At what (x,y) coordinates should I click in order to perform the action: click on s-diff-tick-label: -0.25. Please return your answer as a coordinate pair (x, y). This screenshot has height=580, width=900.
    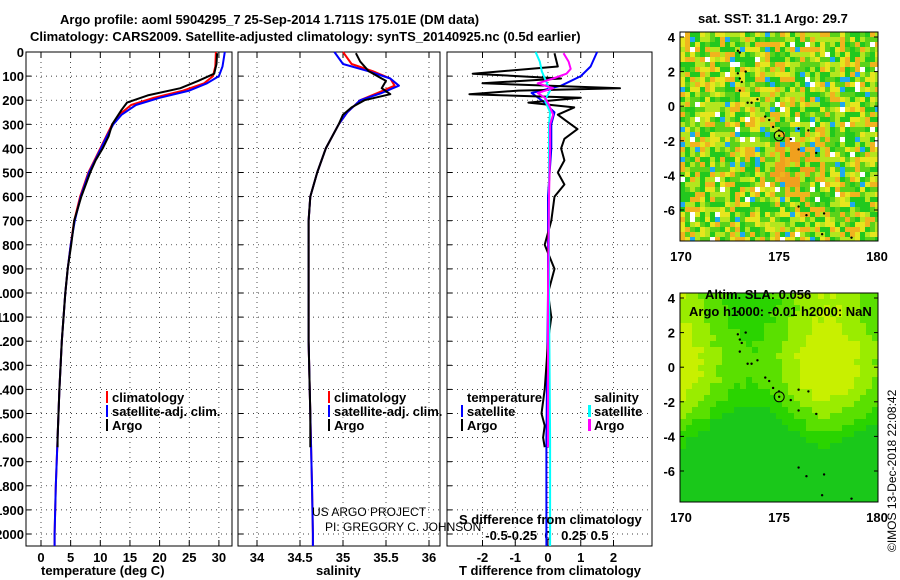
    Looking at the image, I should click on (522, 535).